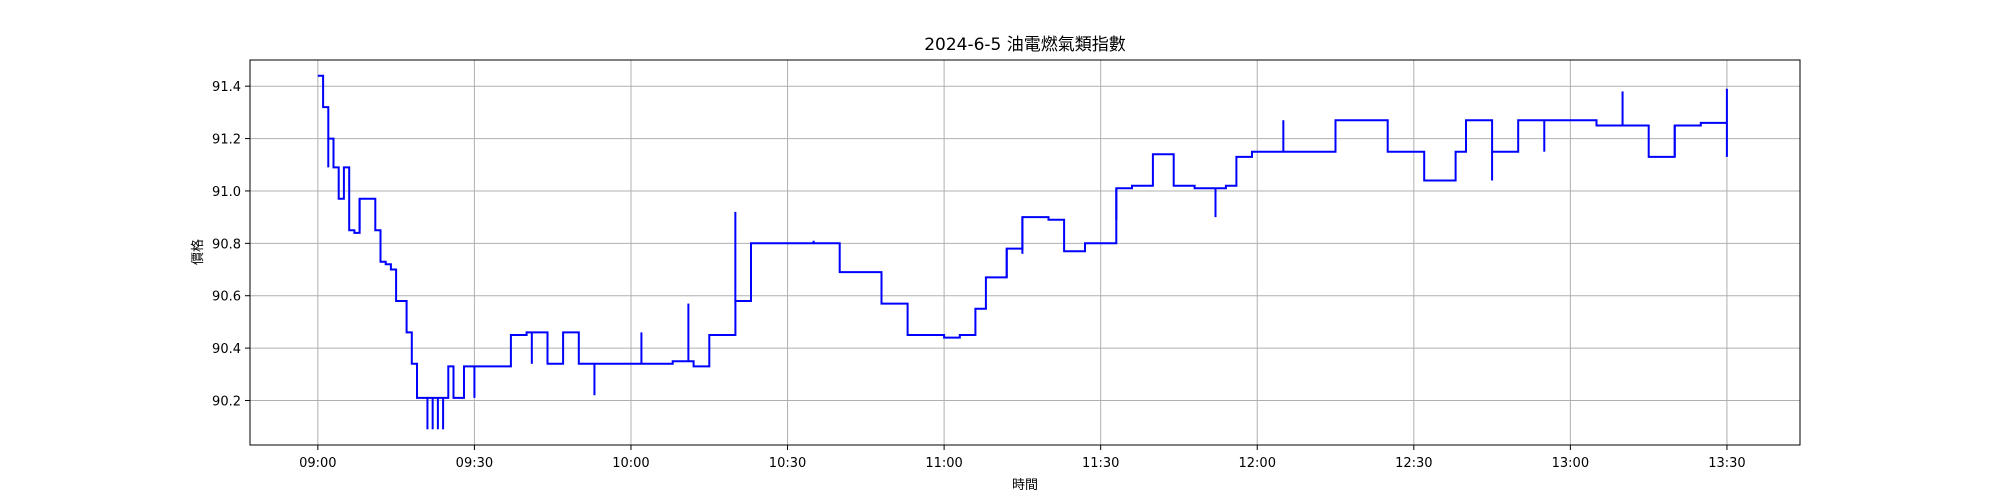  I want to click on x-tick-label: 10:30, so click(787, 463).